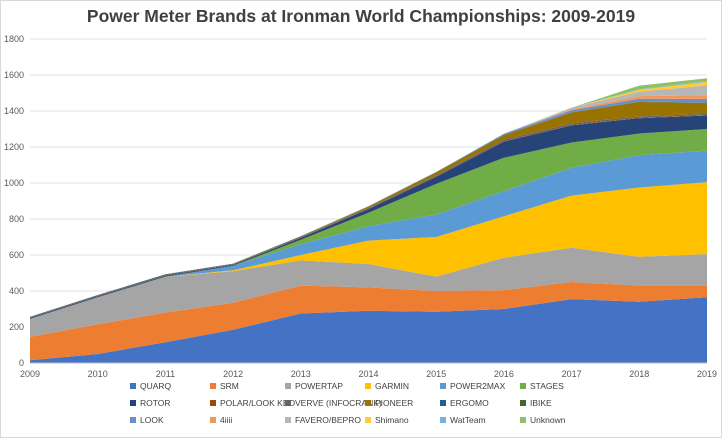 Image resolution: width=722 pixels, height=438 pixels. What do you see at coordinates (541, 403) in the screenshot?
I see `legend-label: IBIKE` at bounding box center [541, 403].